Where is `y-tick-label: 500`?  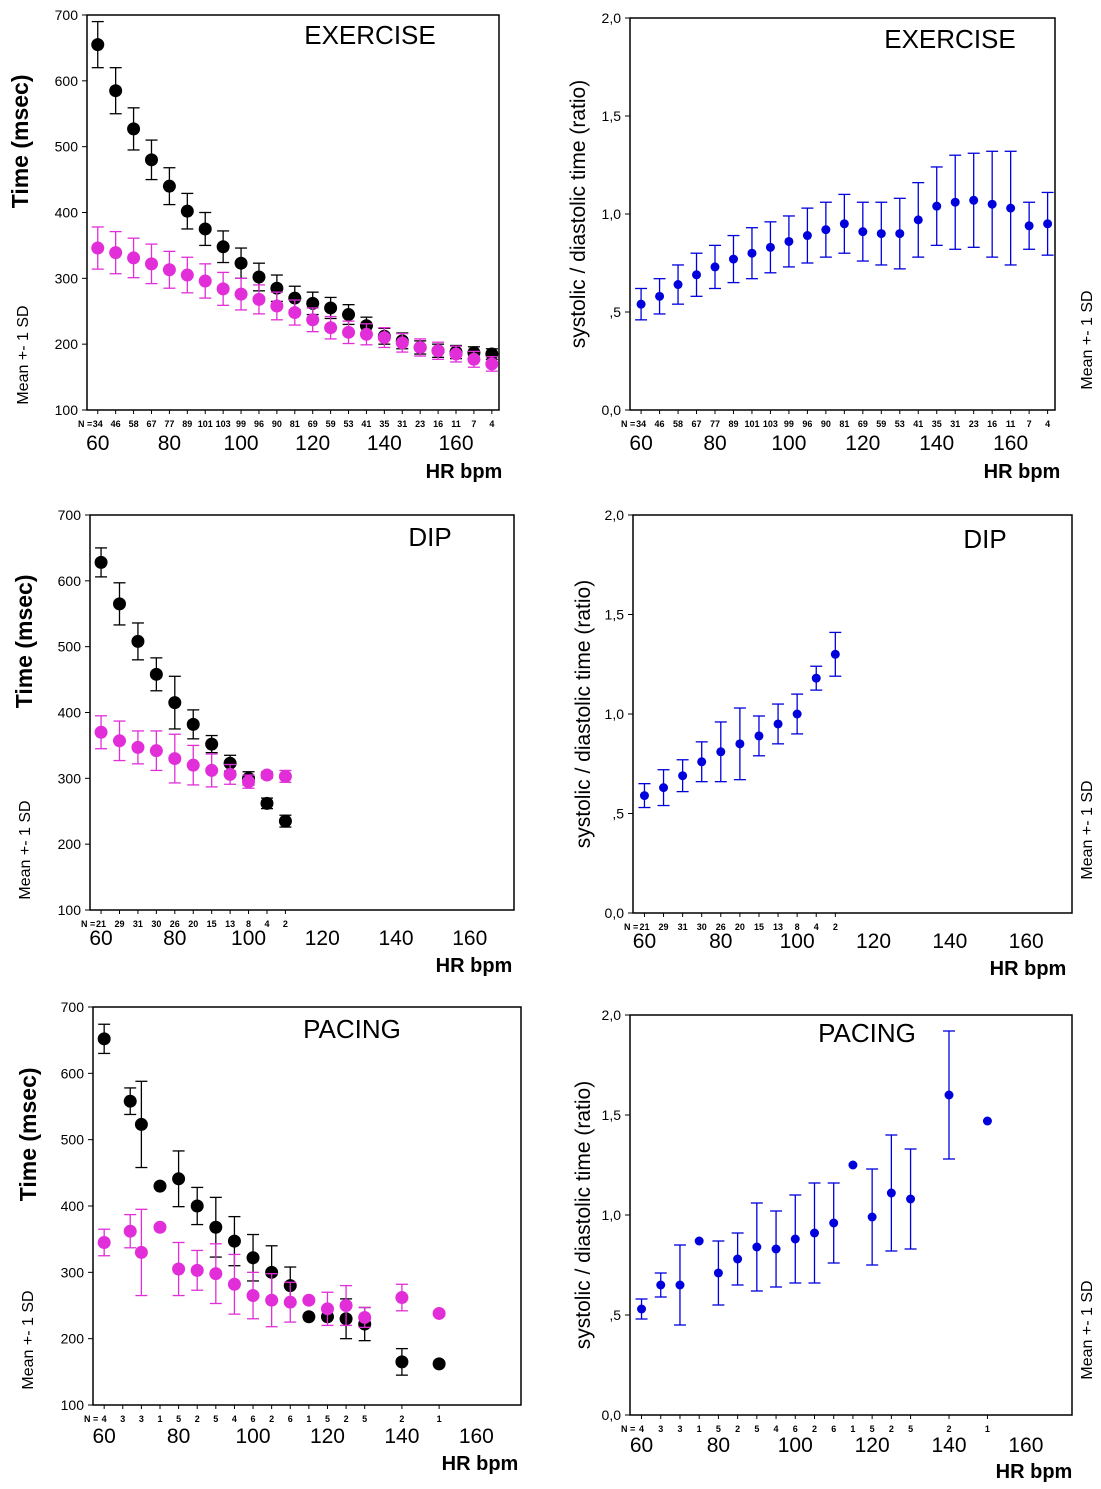
y-tick-label: 500 is located at coordinates (73, 1140).